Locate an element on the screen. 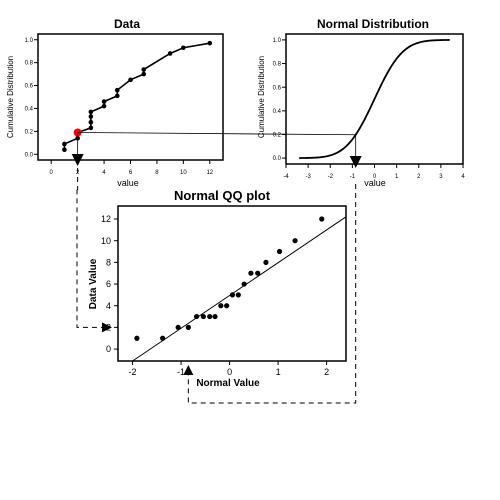 The width and height of the screenshot is (500, 500). data-panel-frame is located at coordinates (130, 97).